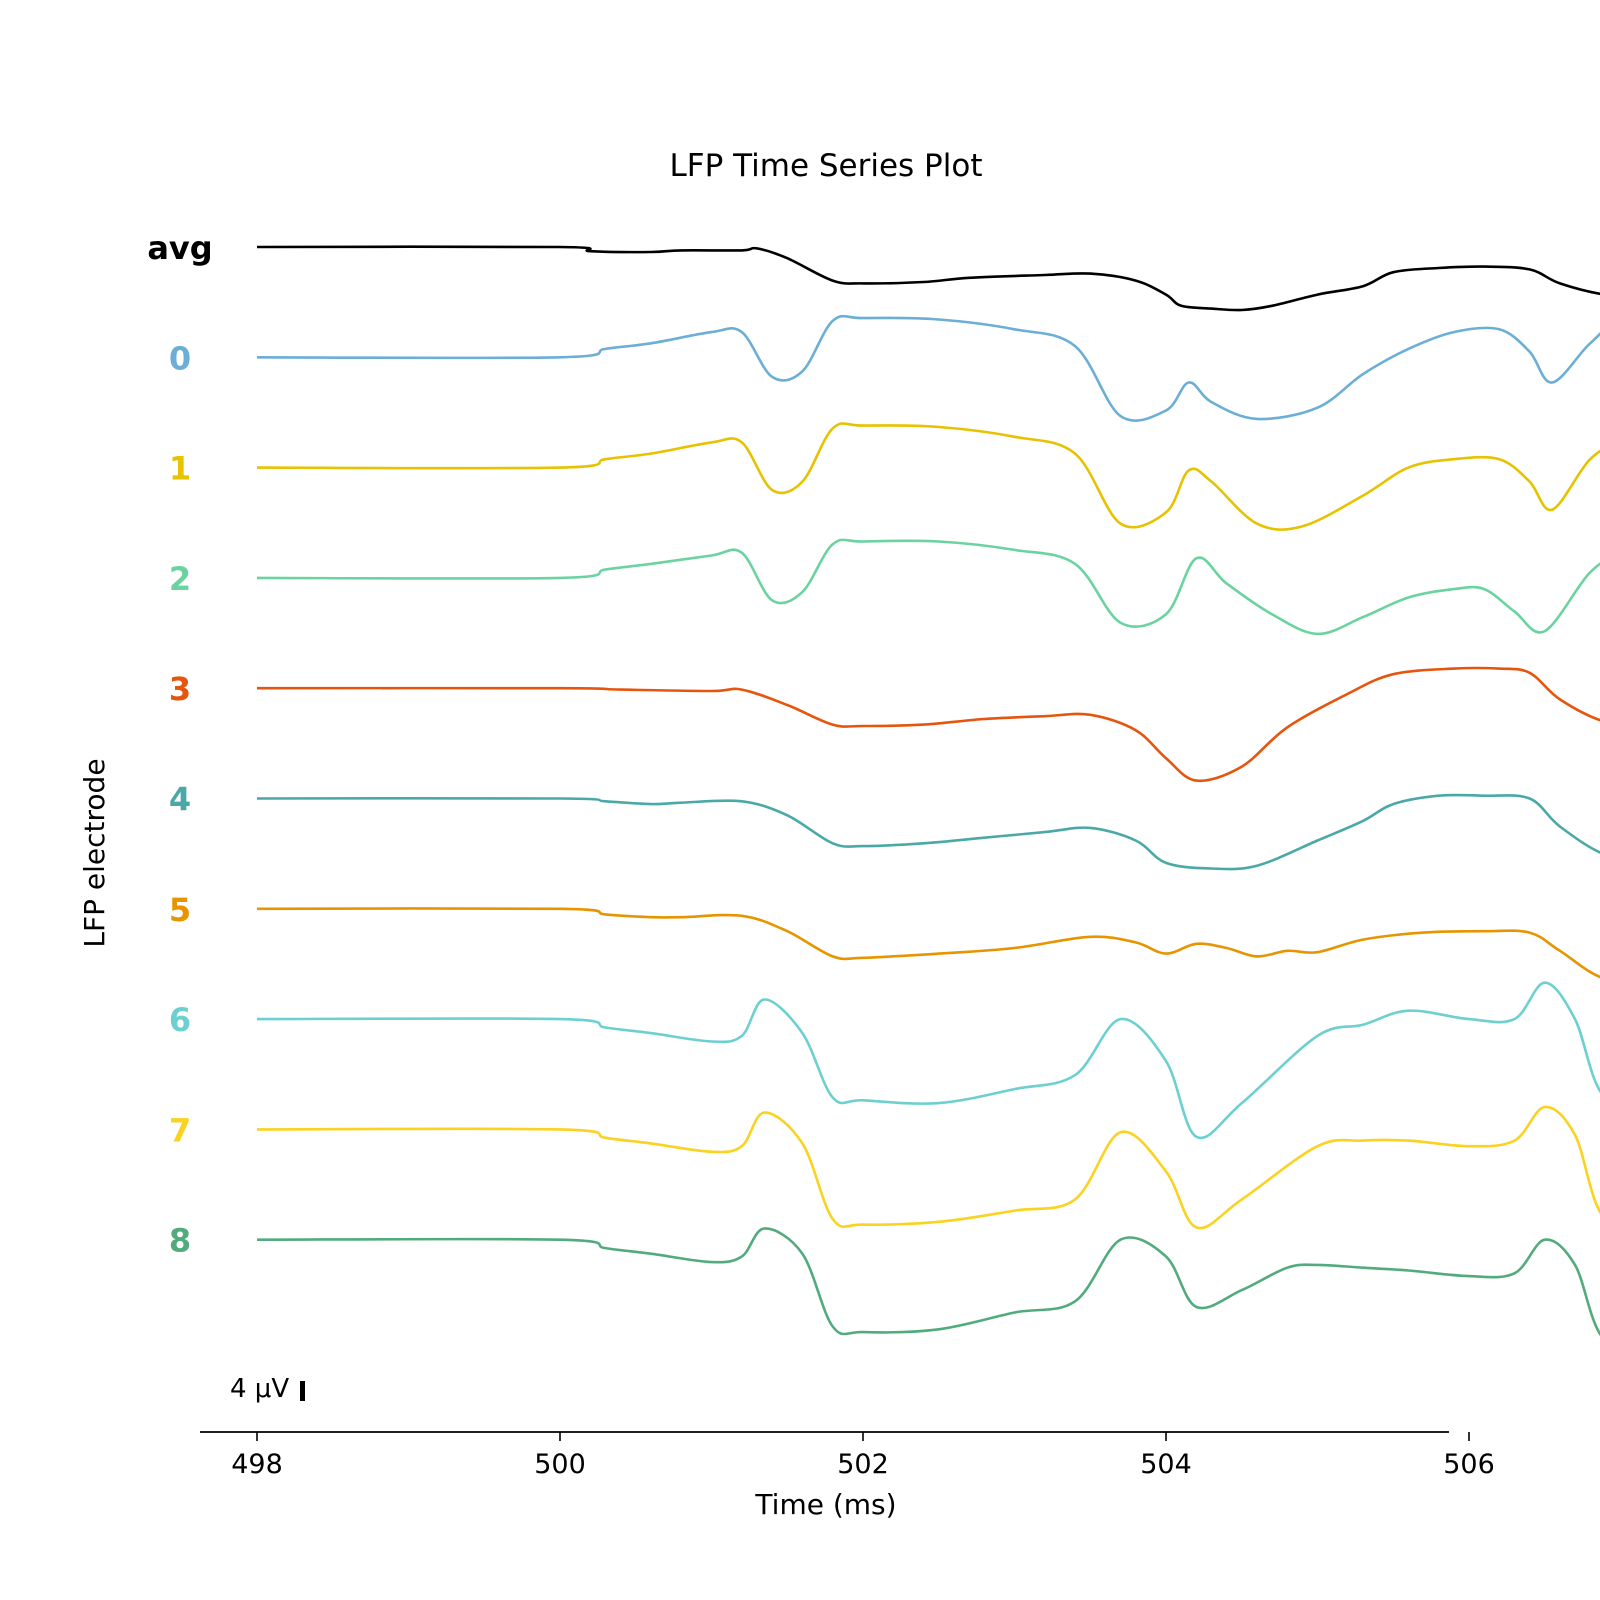 This screenshot has width=1600, height=1600. I want to click on channel-label-2: 2, so click(180, 579).